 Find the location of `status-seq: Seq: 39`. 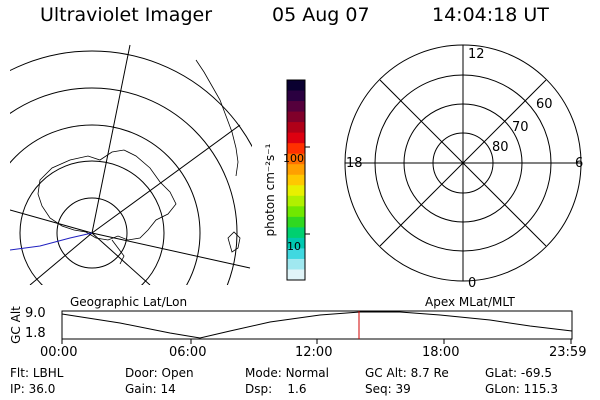

status-seq: Seq: 39 is located at coordinates (388, 389).